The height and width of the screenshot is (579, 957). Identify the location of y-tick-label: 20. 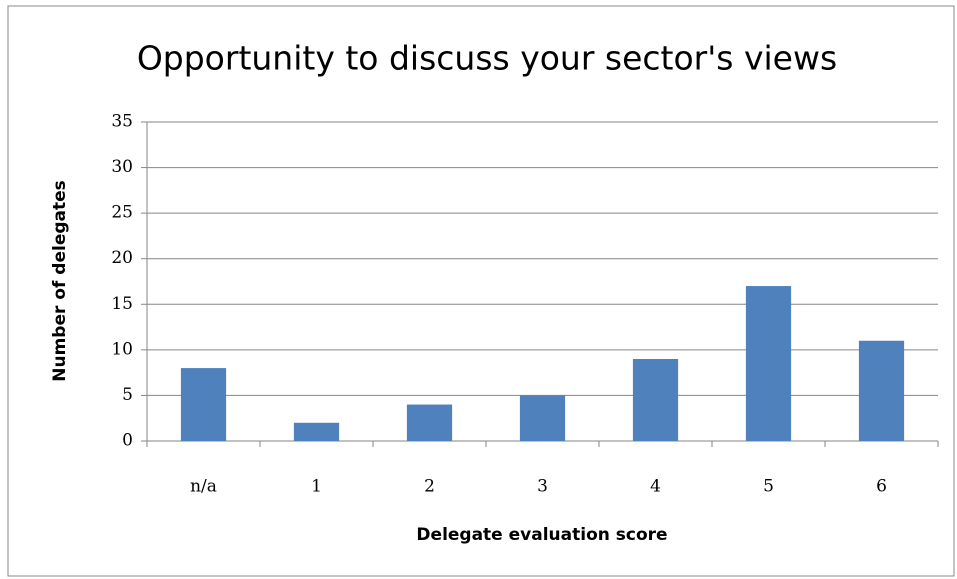
(122, 258).